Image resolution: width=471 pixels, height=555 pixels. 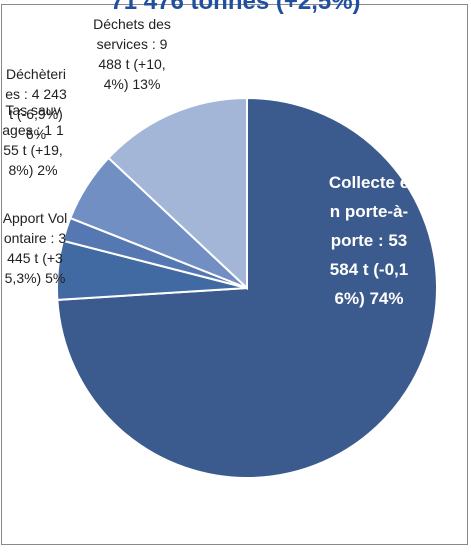 What do you see at coordinates (36, 134) in the screenshot?
I see `slice-value: 6%` at bounding box center [36, 134].